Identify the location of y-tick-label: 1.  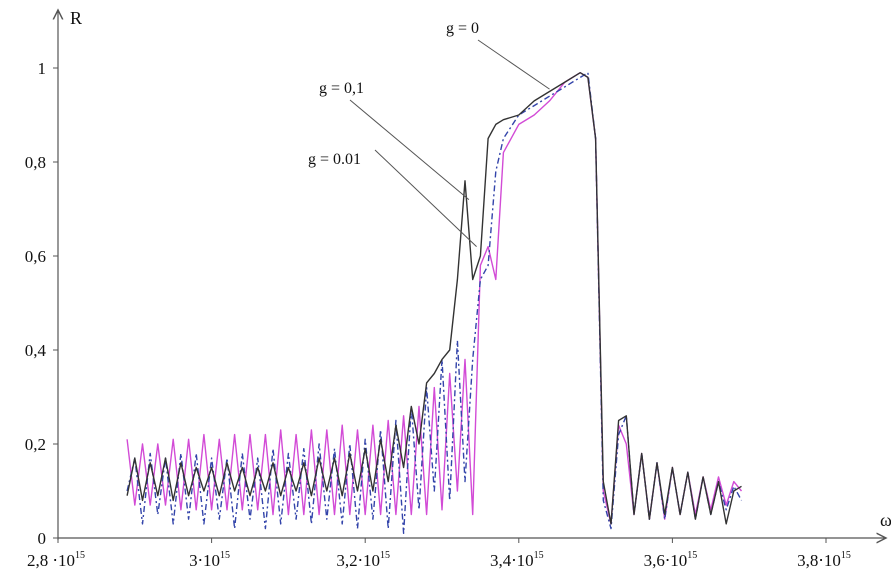
(42, 68).